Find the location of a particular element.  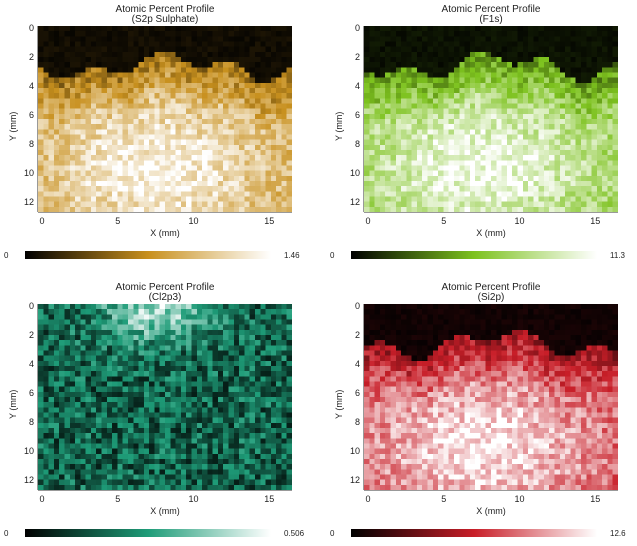

chart-subtitle: (F1s) is located at coordinates (491, 19).